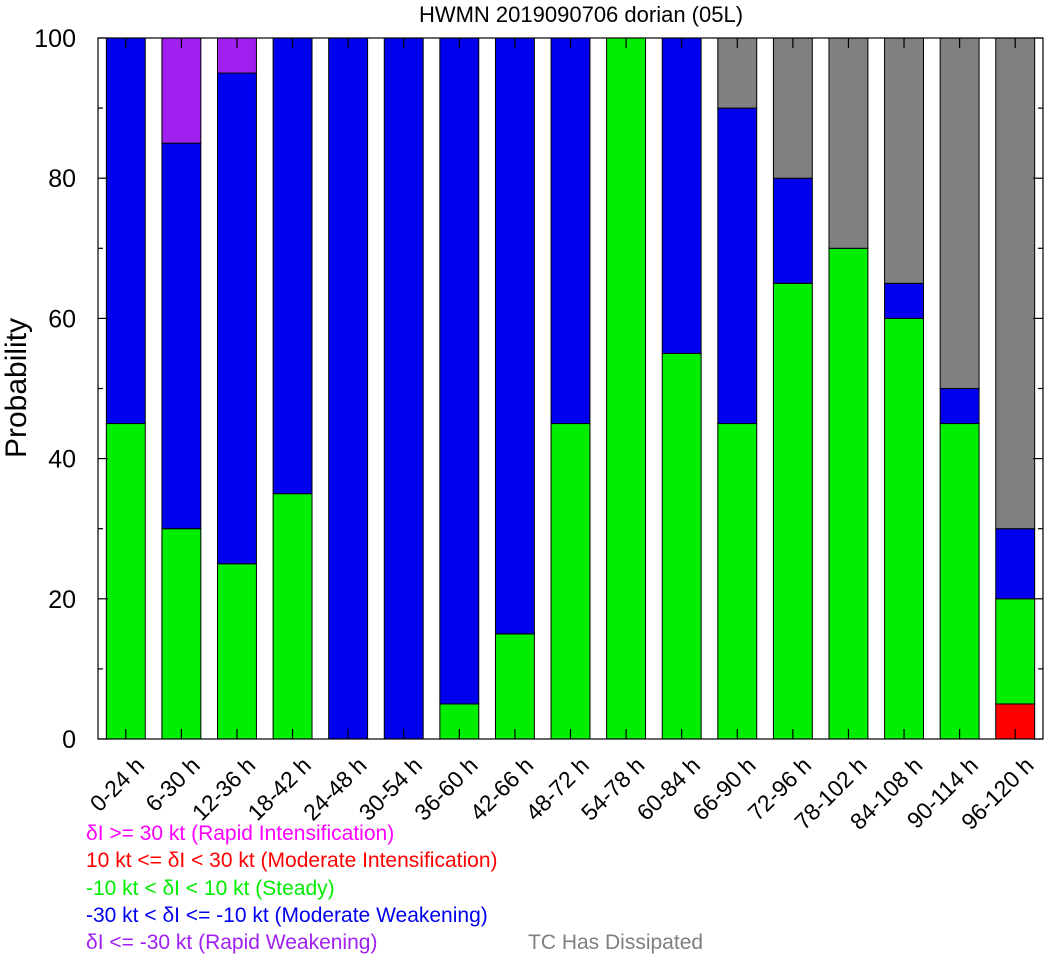 The image size is (1057, 960). Describe the element at coordinates (959, 213) in the screenshot. I see `bar-segment-90-114h-s4` at that location.